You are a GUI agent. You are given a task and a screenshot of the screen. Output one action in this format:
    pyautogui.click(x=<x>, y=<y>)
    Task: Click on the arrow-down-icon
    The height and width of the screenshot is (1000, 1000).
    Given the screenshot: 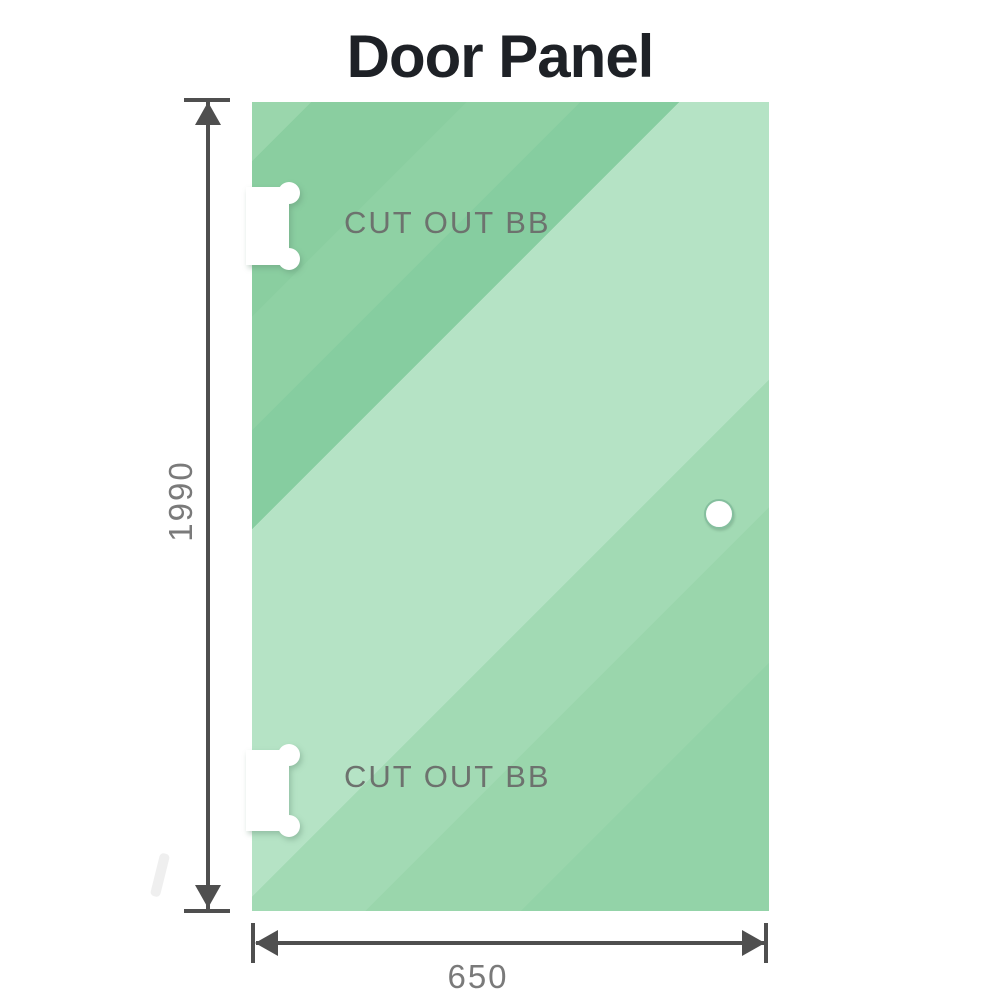 What is the action you would take?
    pyautogui.click(x=208, y=896)
    